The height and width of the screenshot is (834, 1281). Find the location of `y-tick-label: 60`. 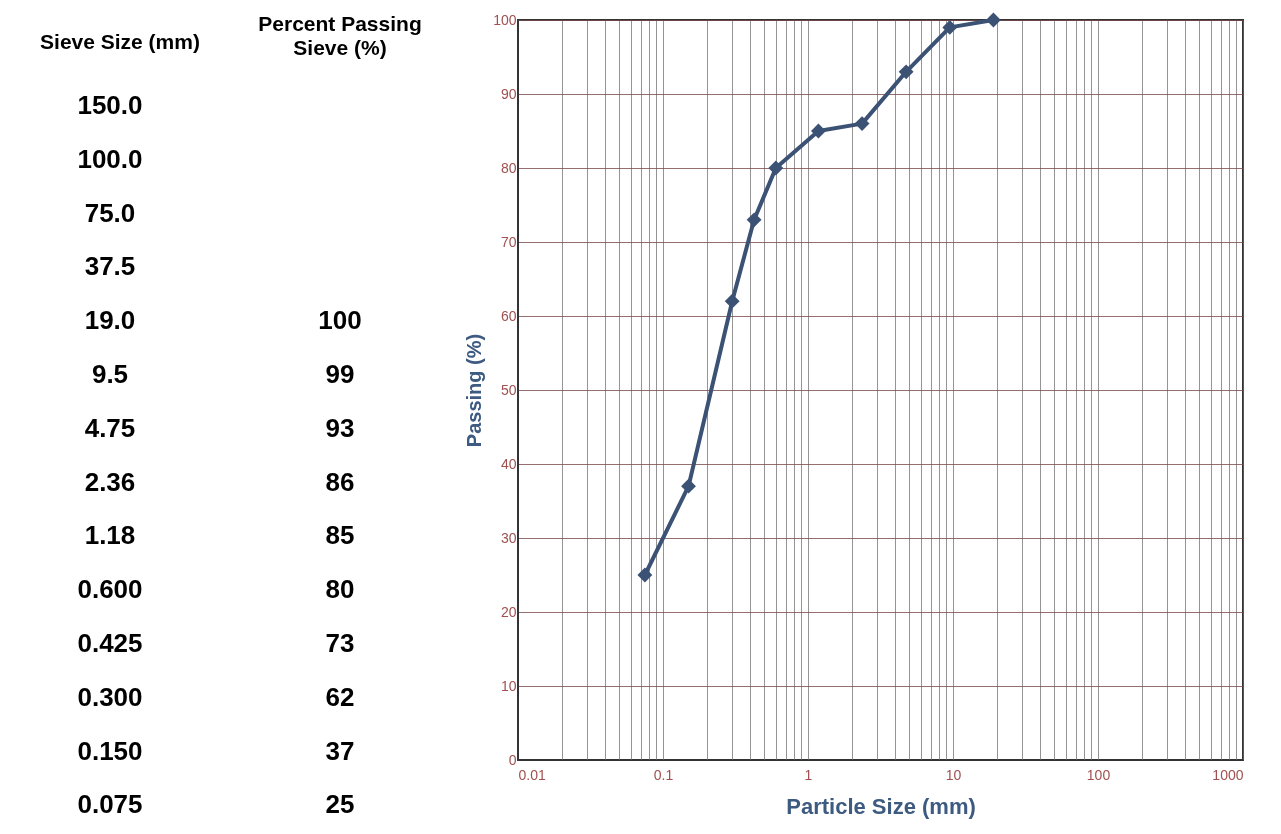

y-tick-label: 60 is located at coordinates (508, 315).